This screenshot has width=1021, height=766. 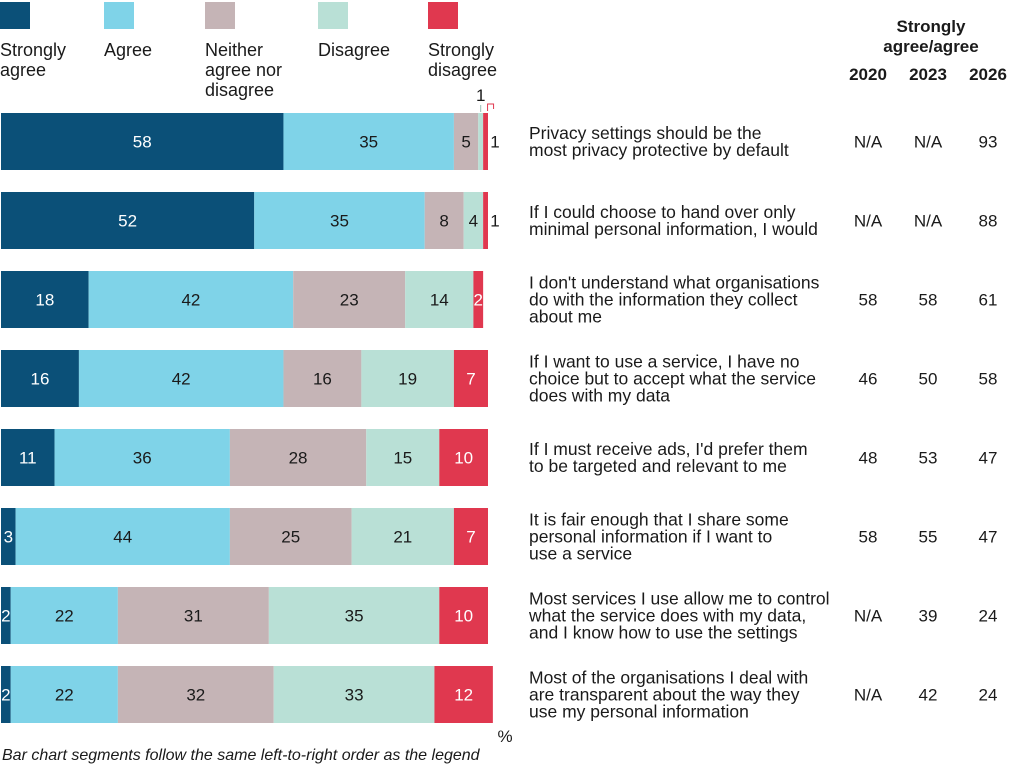 I want to click on summary-value-7-2026: 24, so click(x=988, y=616).